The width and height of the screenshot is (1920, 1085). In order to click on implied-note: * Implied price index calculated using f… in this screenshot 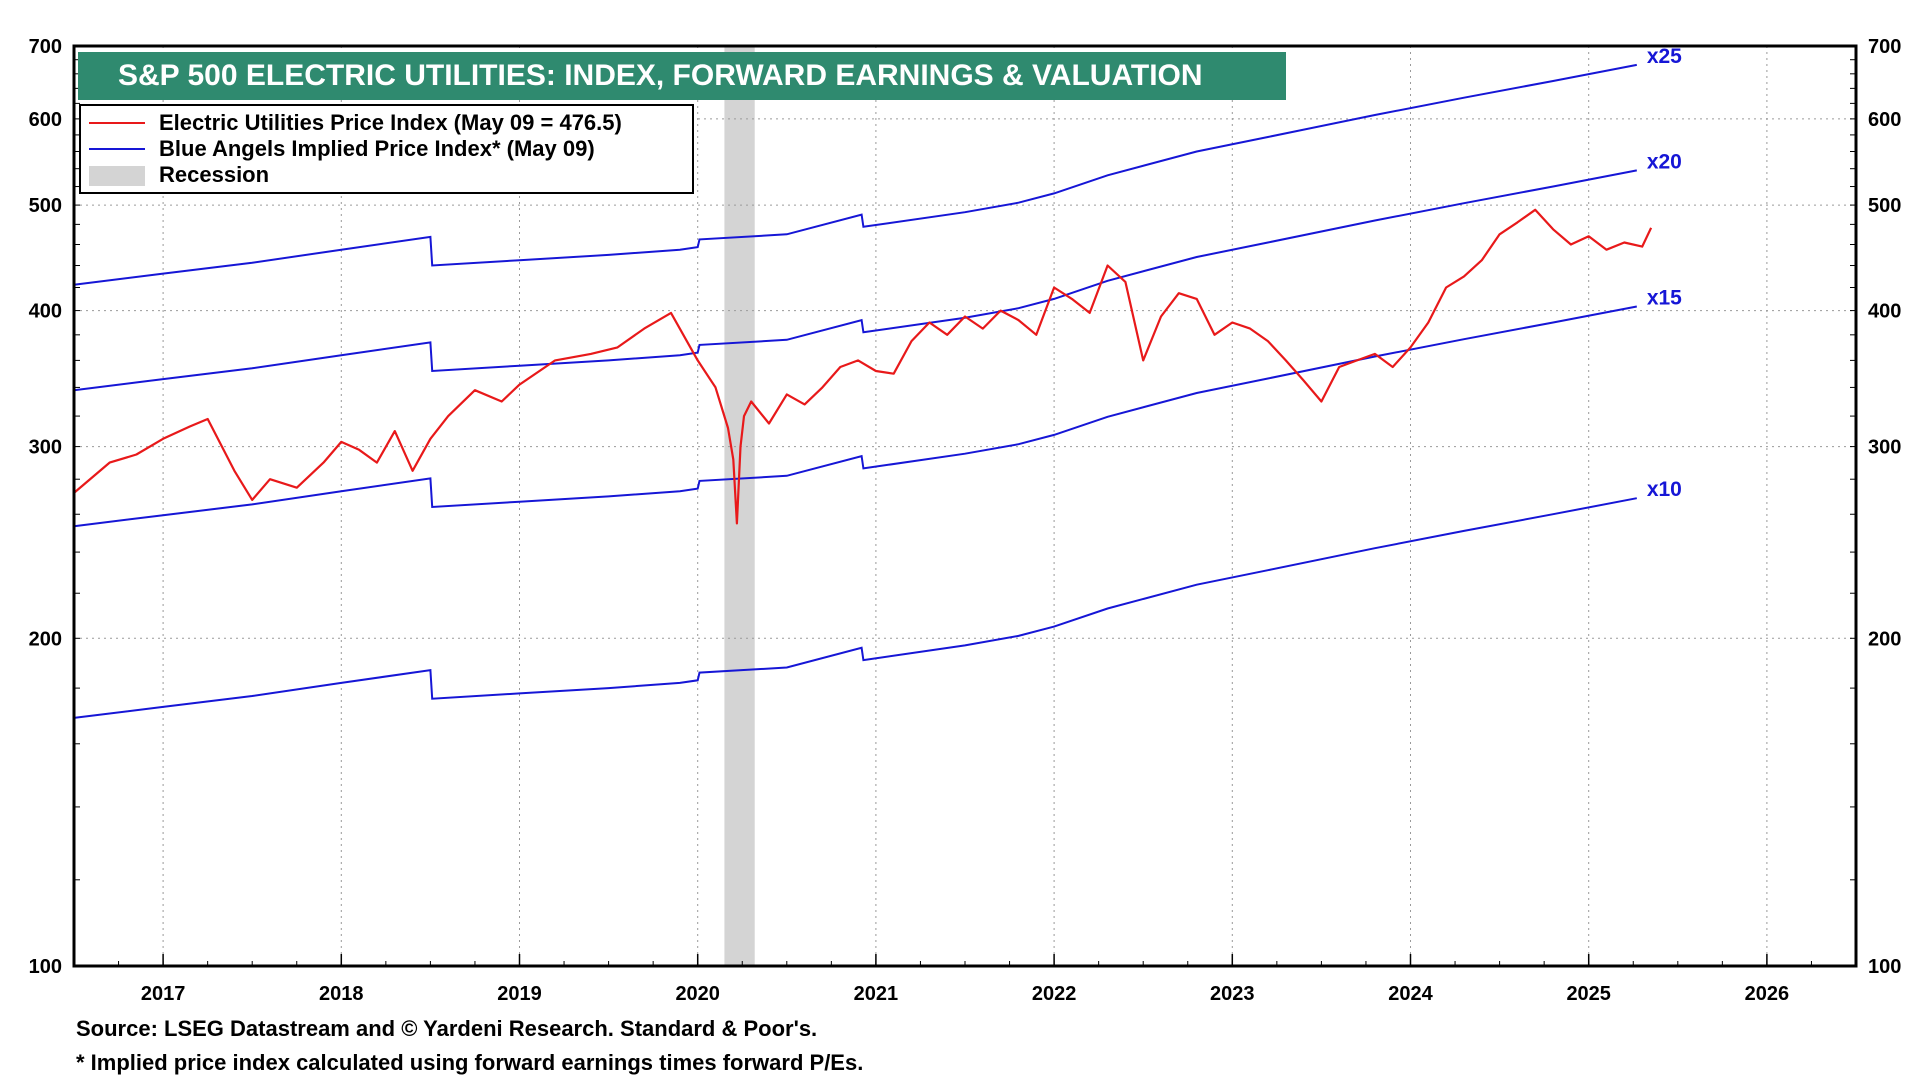, I will do `click(470, 1062)`.